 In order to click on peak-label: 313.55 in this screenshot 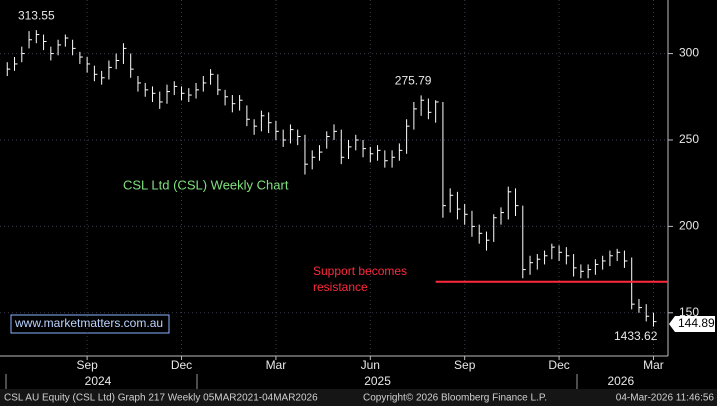, I will do `click(36, 15)`.